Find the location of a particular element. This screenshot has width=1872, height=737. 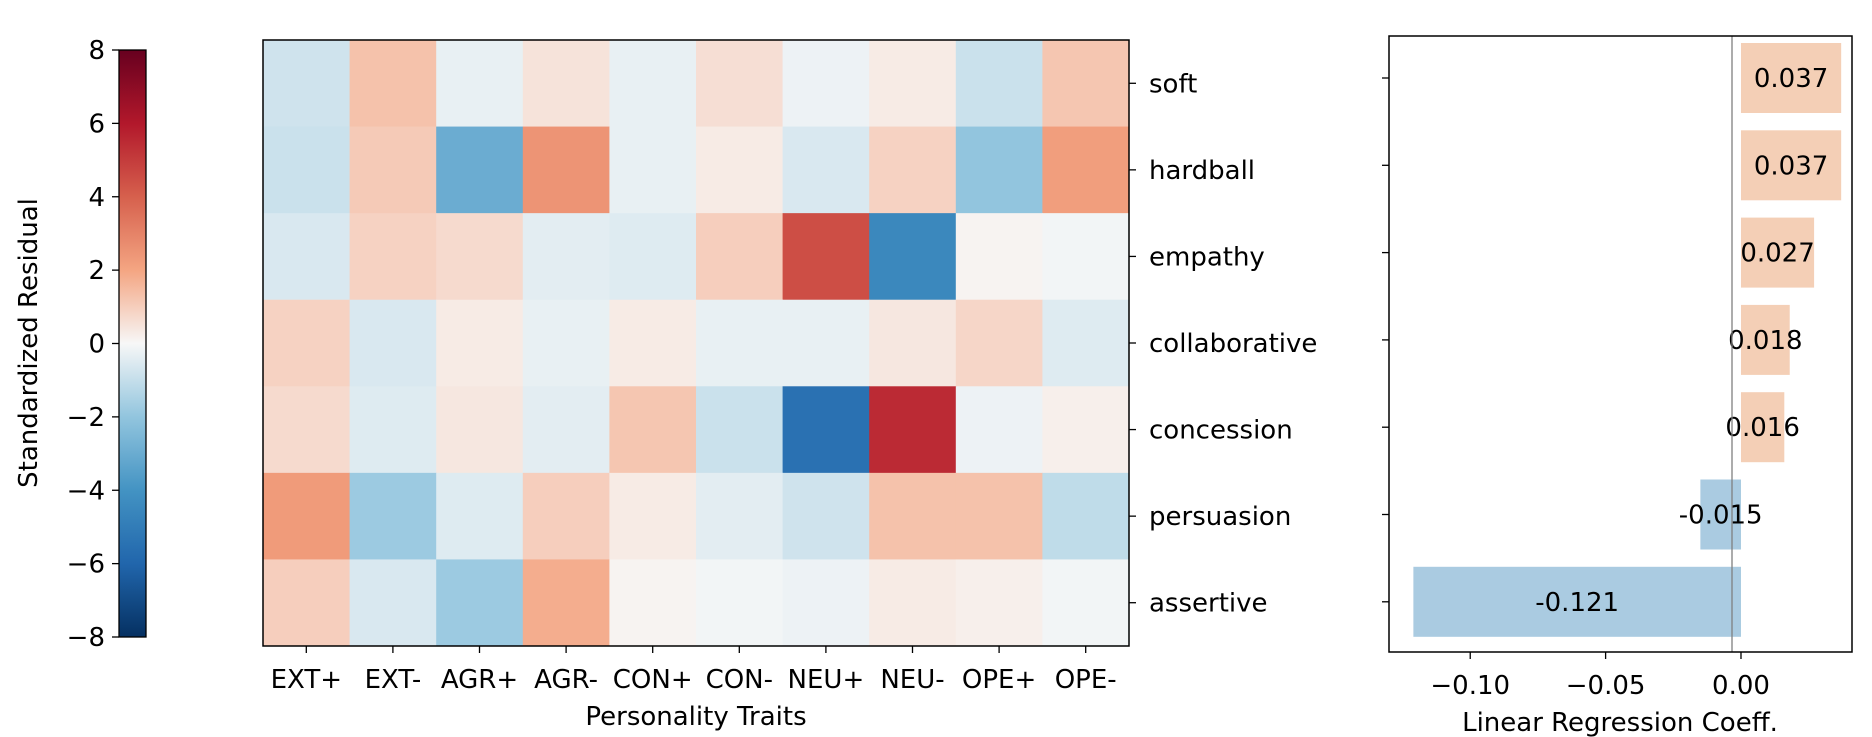

colorbar-tick-label: 6 is located at coordinates (96, 124).